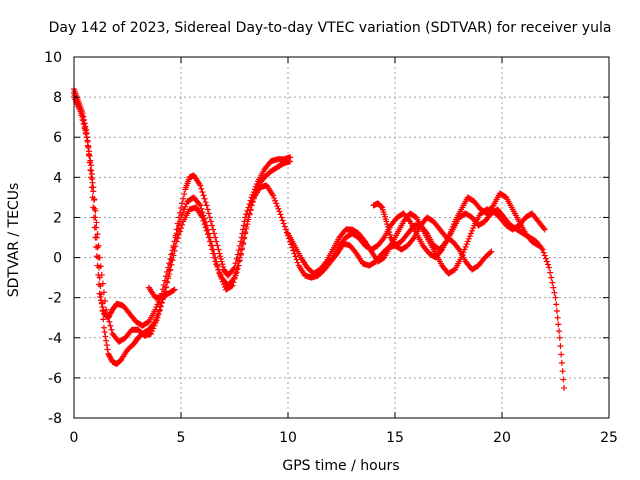  I want to click on y-tick-label: 2, so click(57, 218).